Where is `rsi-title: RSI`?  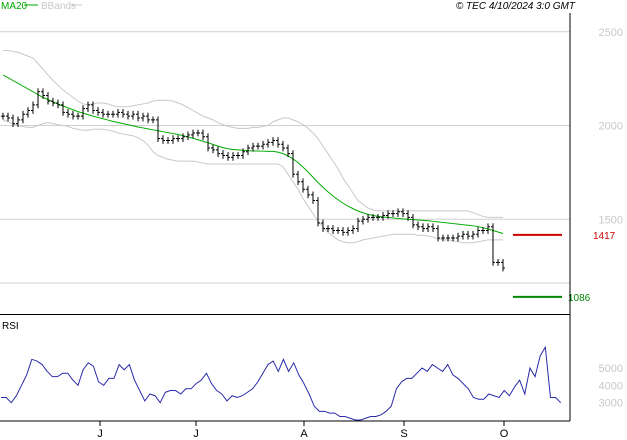
rsi-title: RSI is located at coordinates (10, 326).